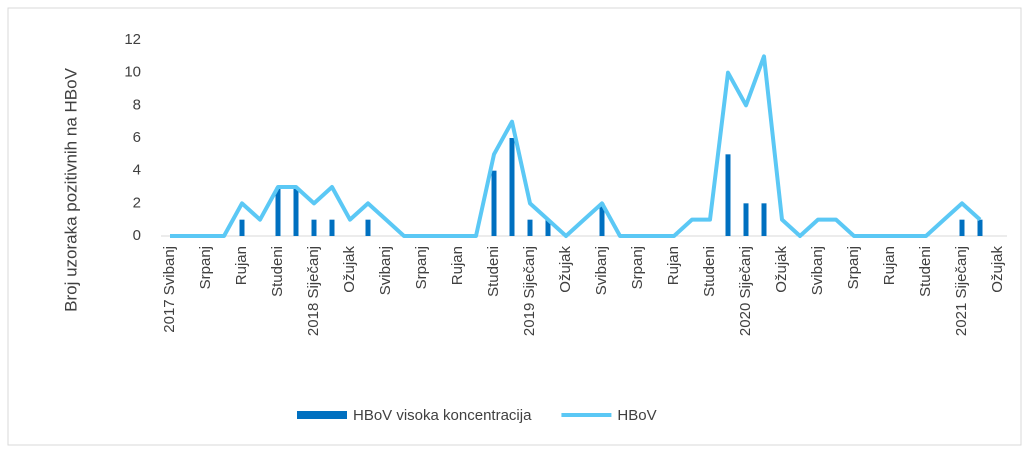 The image size is (1029, 453). I want to click on legend-label: HBoV, so click(636, 415).